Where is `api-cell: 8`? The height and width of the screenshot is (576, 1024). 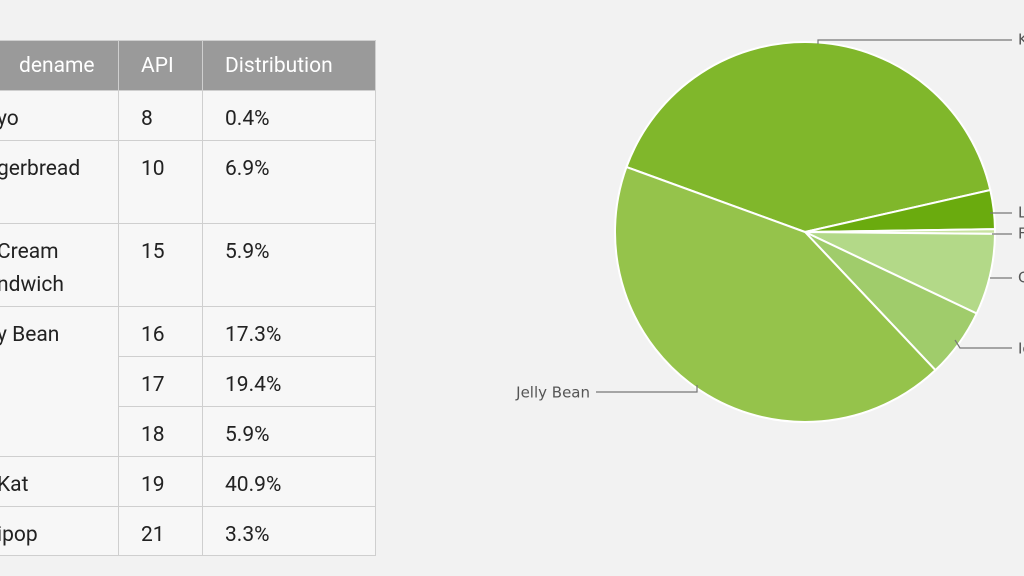 api-cell: 8 is located at coordinates (160, 115).